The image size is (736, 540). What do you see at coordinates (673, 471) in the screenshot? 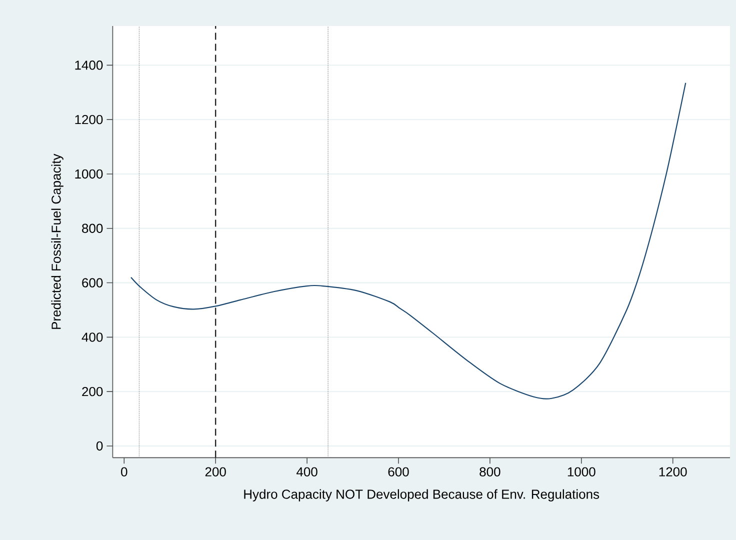
I see `x-tick-label: 1200` at bounding box center [673, 471].